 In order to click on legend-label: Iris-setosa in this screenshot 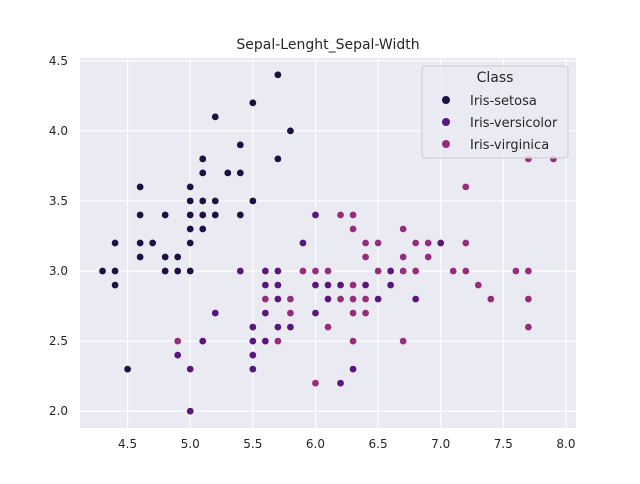, I will do `click(503, 101)`.